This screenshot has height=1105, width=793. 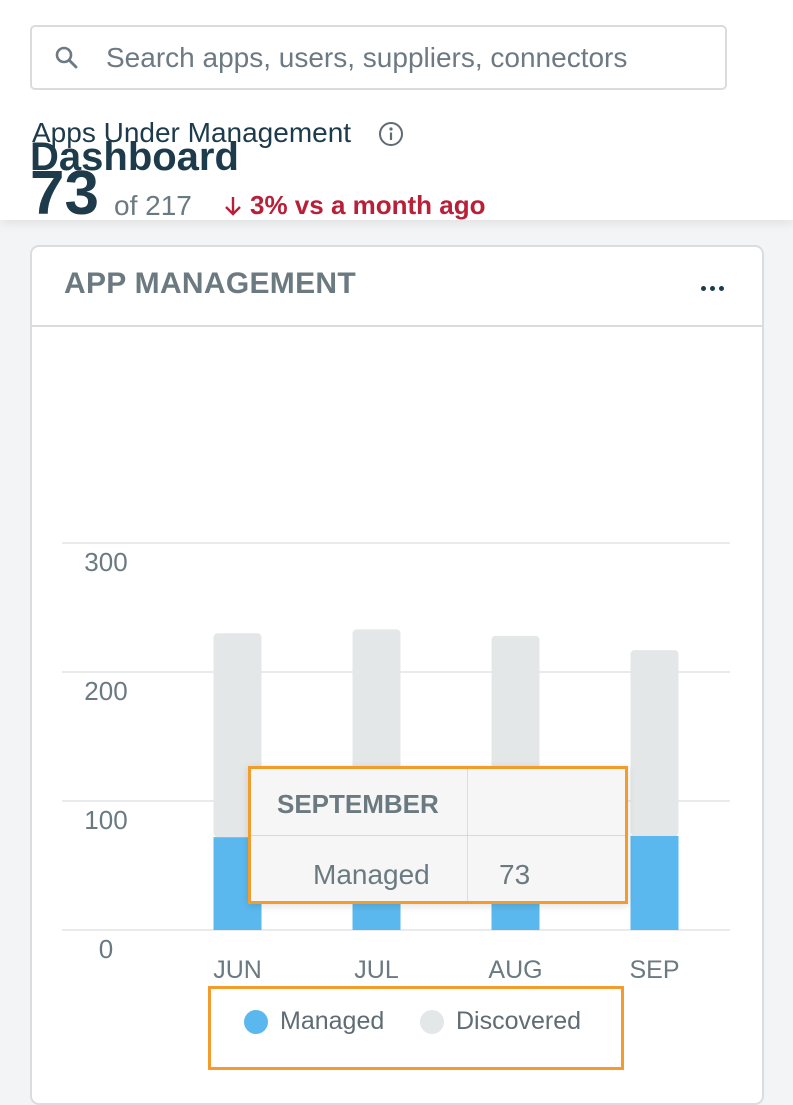 I want to click on legend-swatch-discovered, so click(x=432, y=1021).